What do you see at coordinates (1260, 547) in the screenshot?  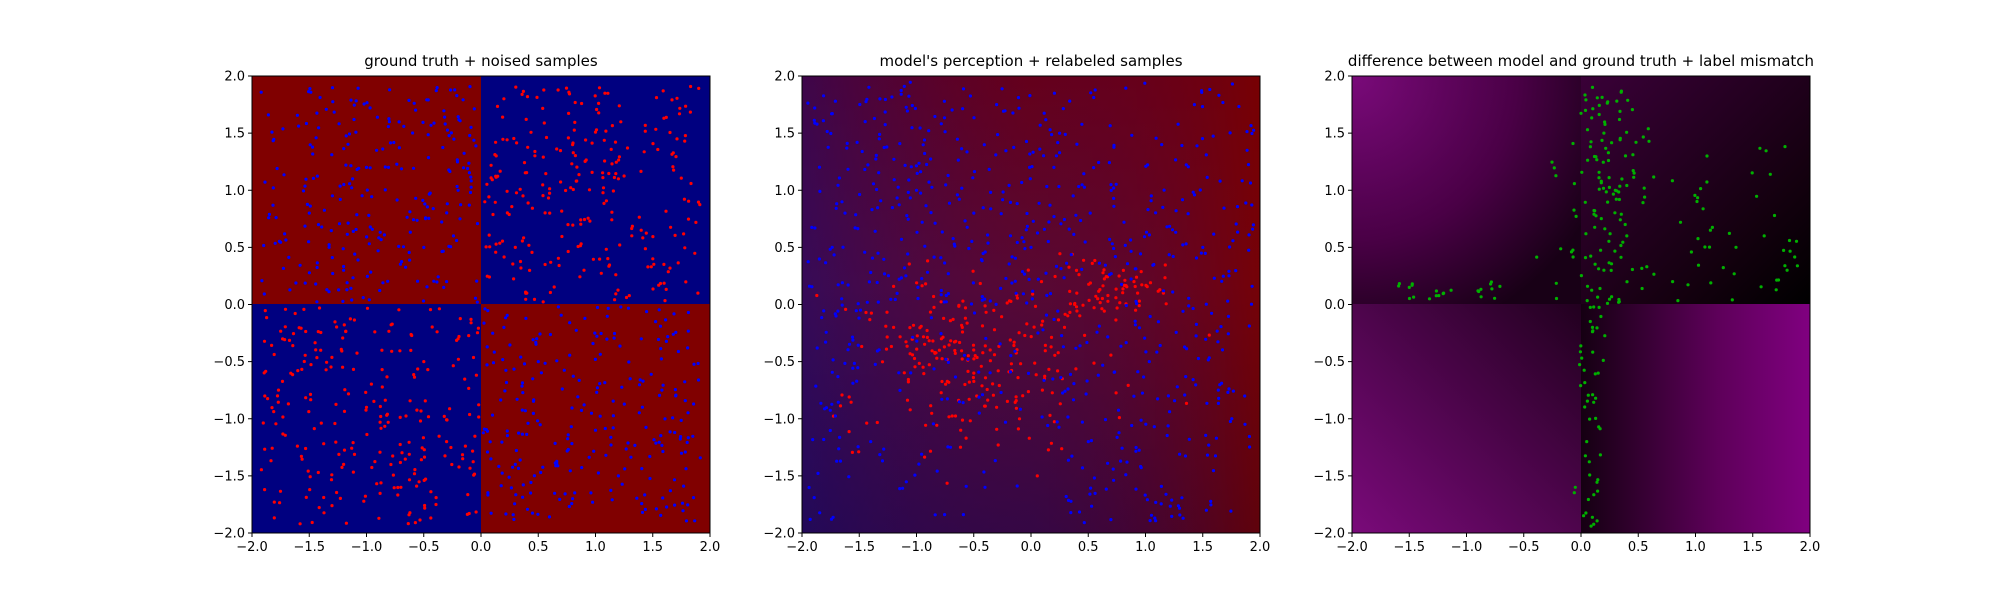 I see `x-tick-label: 2.0` at bounding box center [1260, 547].